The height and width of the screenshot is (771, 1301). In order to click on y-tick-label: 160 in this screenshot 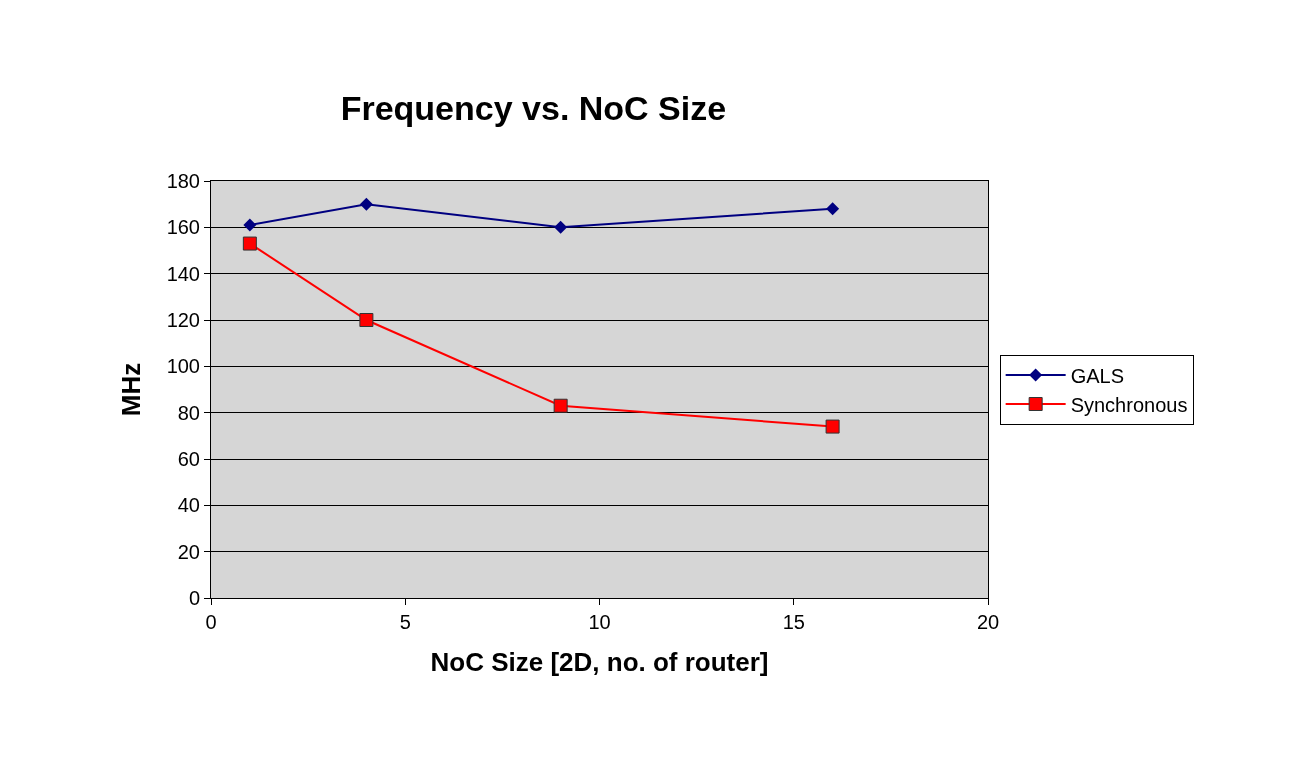, I will do `click(183, 227)`.